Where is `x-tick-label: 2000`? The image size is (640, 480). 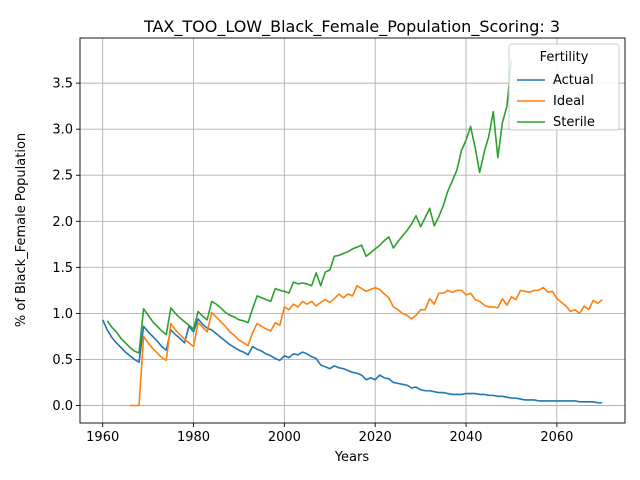 x-tick-label: 2000 is located at coordinates (284, 437).